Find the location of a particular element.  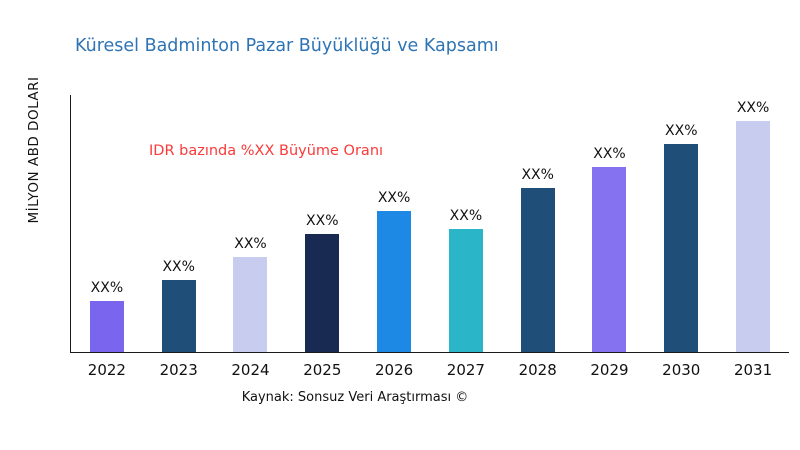

x-tick-label: 2022 is located at coordinates (106, 370).